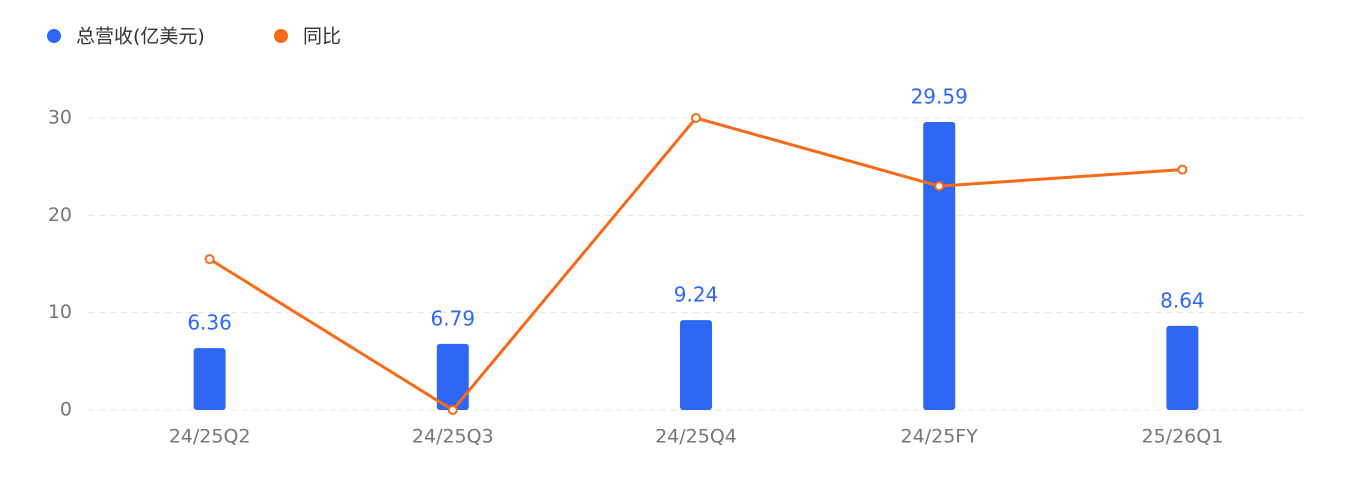 The height and width of the screenshot is (498, 1364). What do you see at coordinates (60, 118) in the screenshot?
I see `y-tick-label: 30` at bounding box center [60, 118].